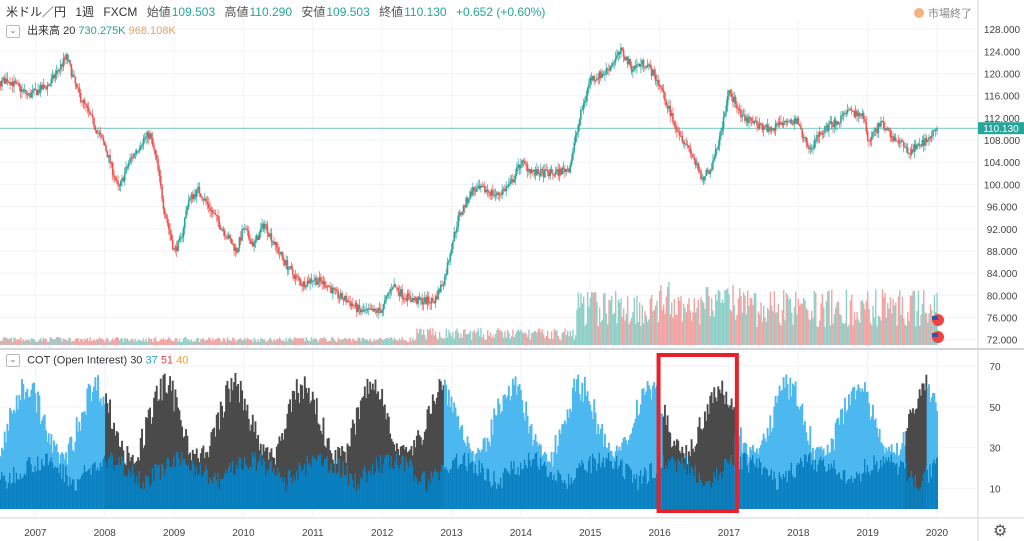  Describe the element at coordinates (36, 12) in the screenshot. I see `symbol-name: 米ドル／円` at that location.